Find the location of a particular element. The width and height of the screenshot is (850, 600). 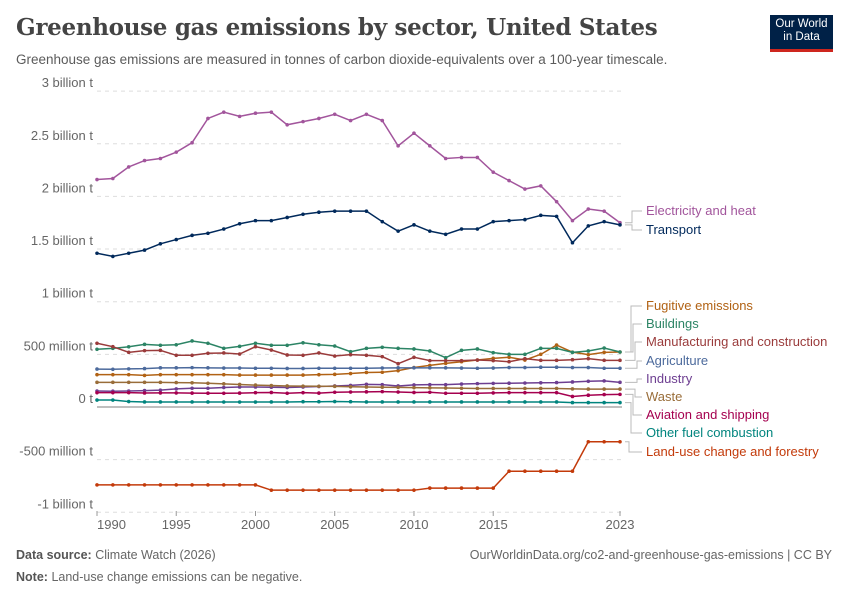

legend-label-industry: Industry is located at coordinates (669, 378).